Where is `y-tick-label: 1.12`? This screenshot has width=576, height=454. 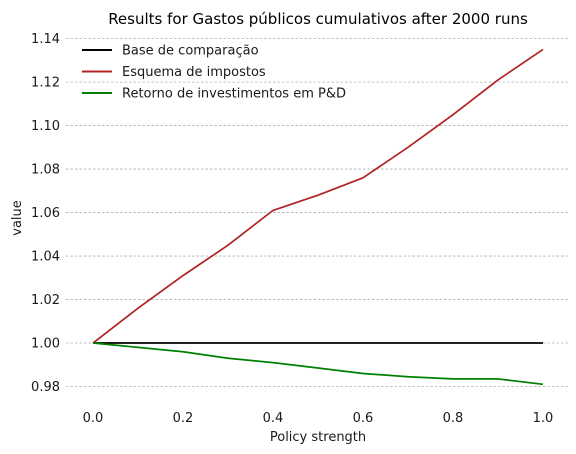 y-tick-label: 1.12 is located at coordinates (45, 83).